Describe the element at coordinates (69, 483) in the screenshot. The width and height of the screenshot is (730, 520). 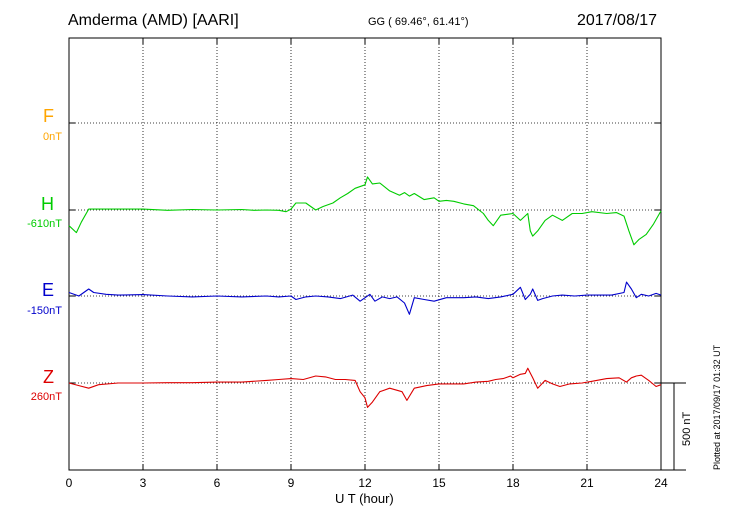
I see `x-tick-label: 0` at that location.